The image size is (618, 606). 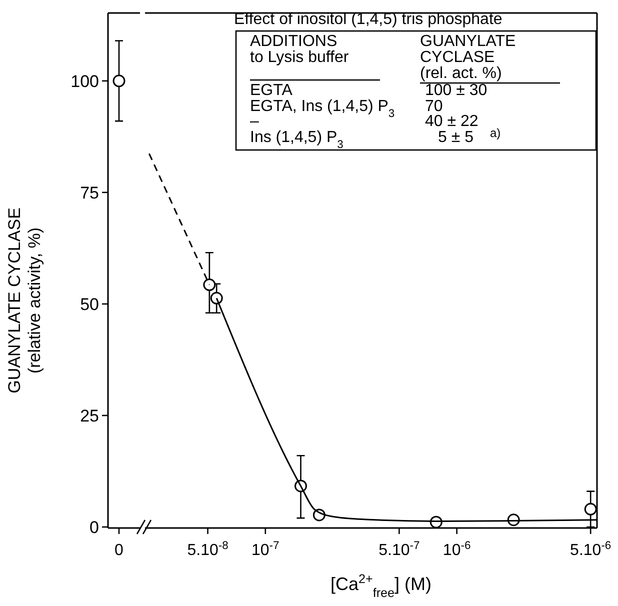 What do you see at coordinates (89, 304) in the screenshot?
I see `y-tick-label: 50` at bounding box center [89, 304].